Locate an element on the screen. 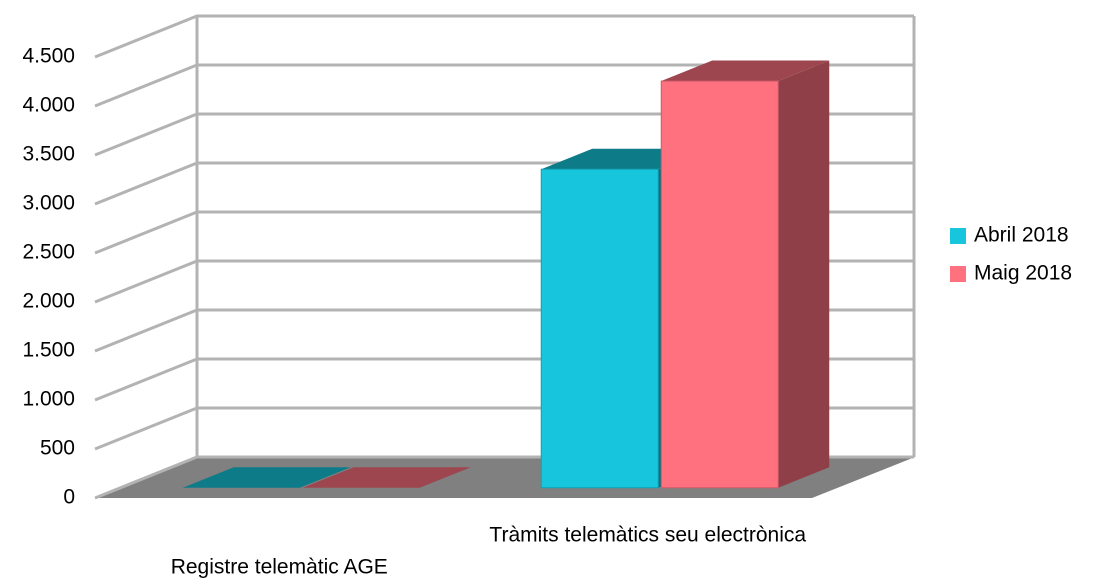 This screenshot has width=1111, height=581. y-tick-label: 1.500 is located at coordinates (48, 350).